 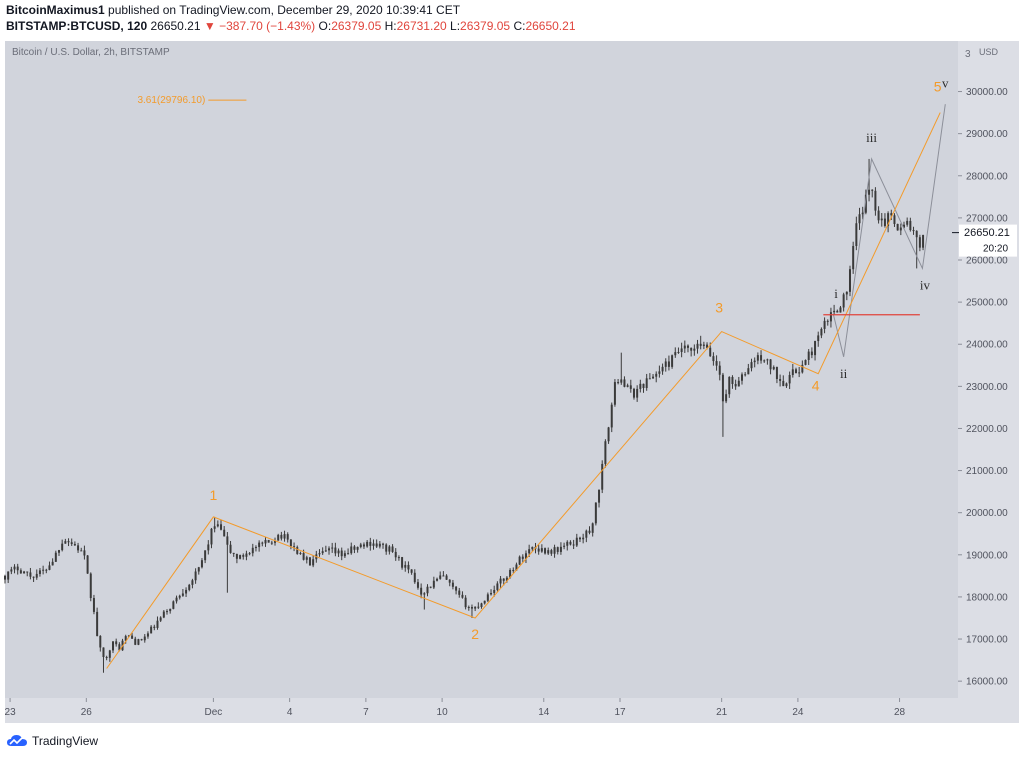 I want to click on y-tick-label: 22000.00, so click(x=987, y=429).